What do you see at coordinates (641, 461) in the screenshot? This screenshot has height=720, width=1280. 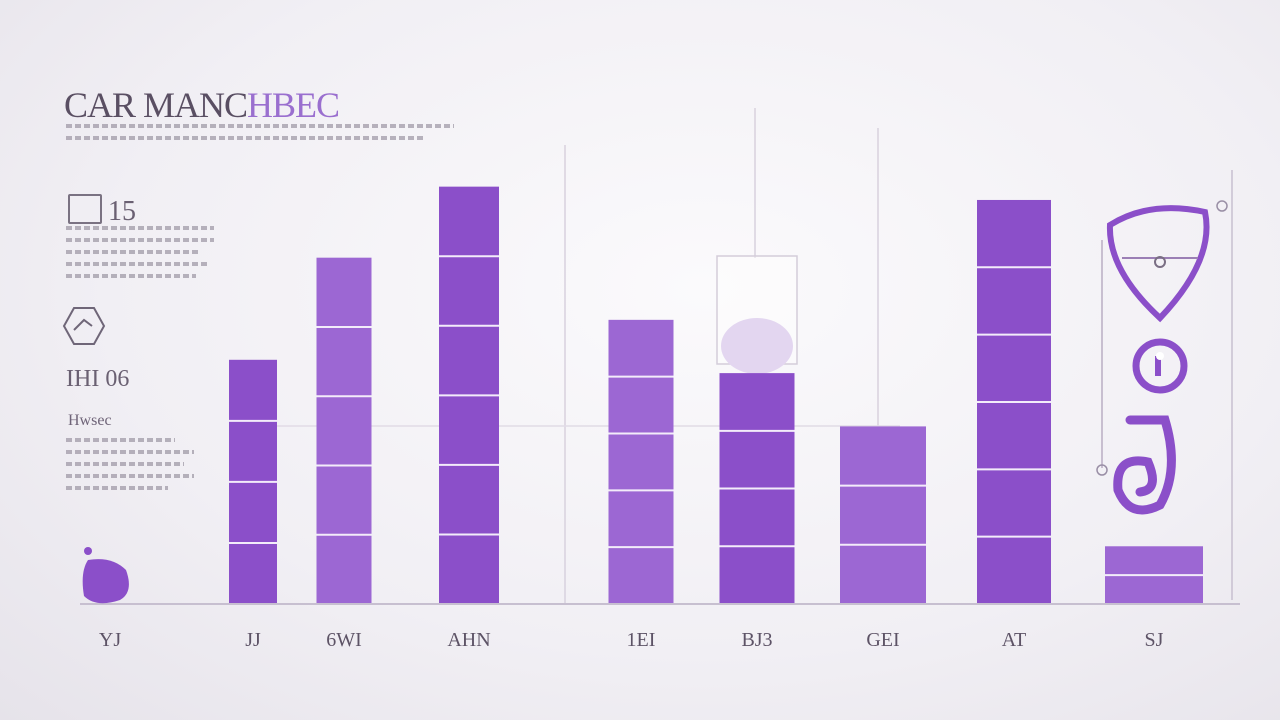 I see `bar-1ei` at bounding box center [641, 461].